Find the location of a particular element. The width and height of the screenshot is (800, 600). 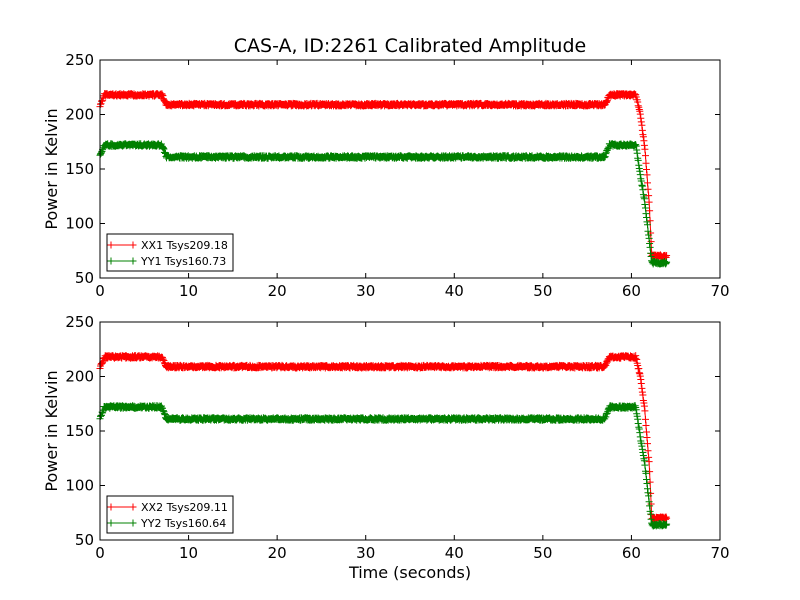

legend: XX2 Tsys209.11 YY2 Tsys160.64 is located at coordinates (170, 514).